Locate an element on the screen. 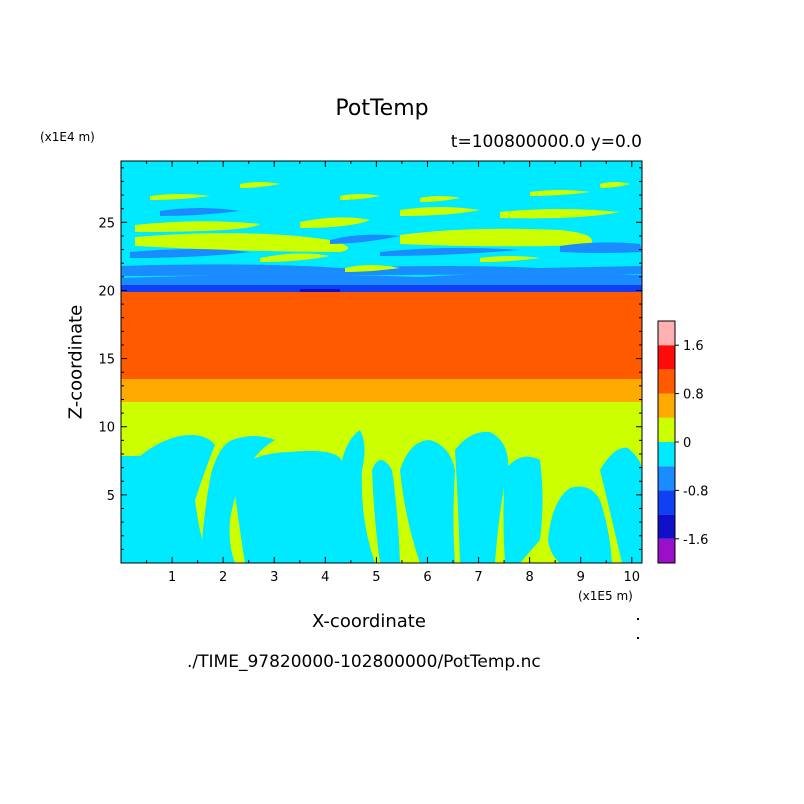  dark-blue-streak is located at coordinates (320, 290).